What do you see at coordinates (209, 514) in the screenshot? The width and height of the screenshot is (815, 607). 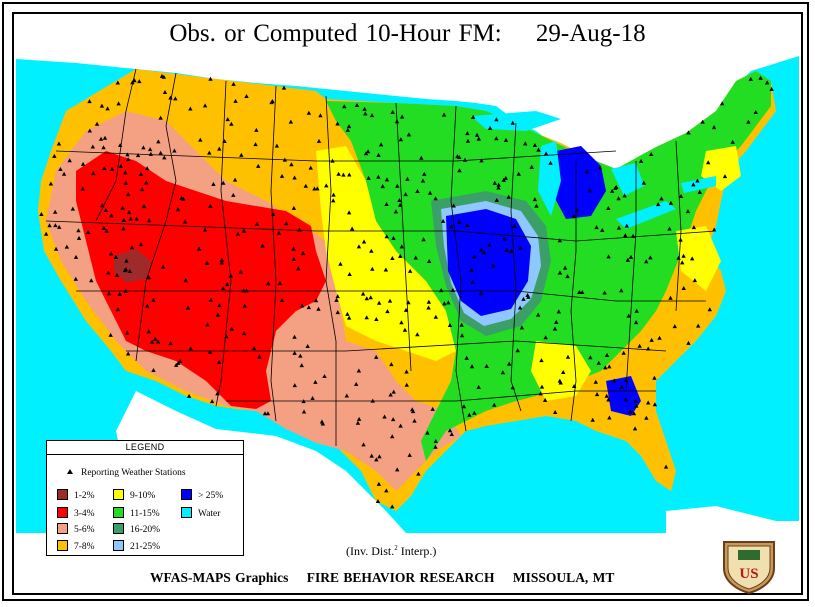 I see `legend-label: Water` at bounding box center [209, 514].